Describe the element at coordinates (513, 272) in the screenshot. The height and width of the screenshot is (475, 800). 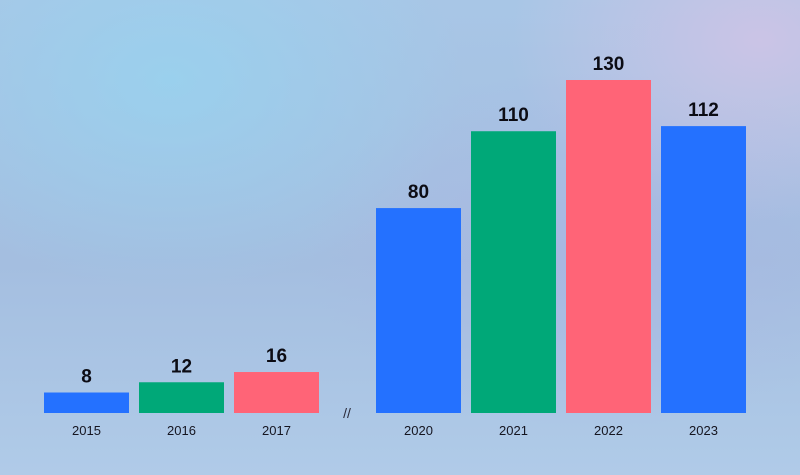
I see `bar-2021` at that location.